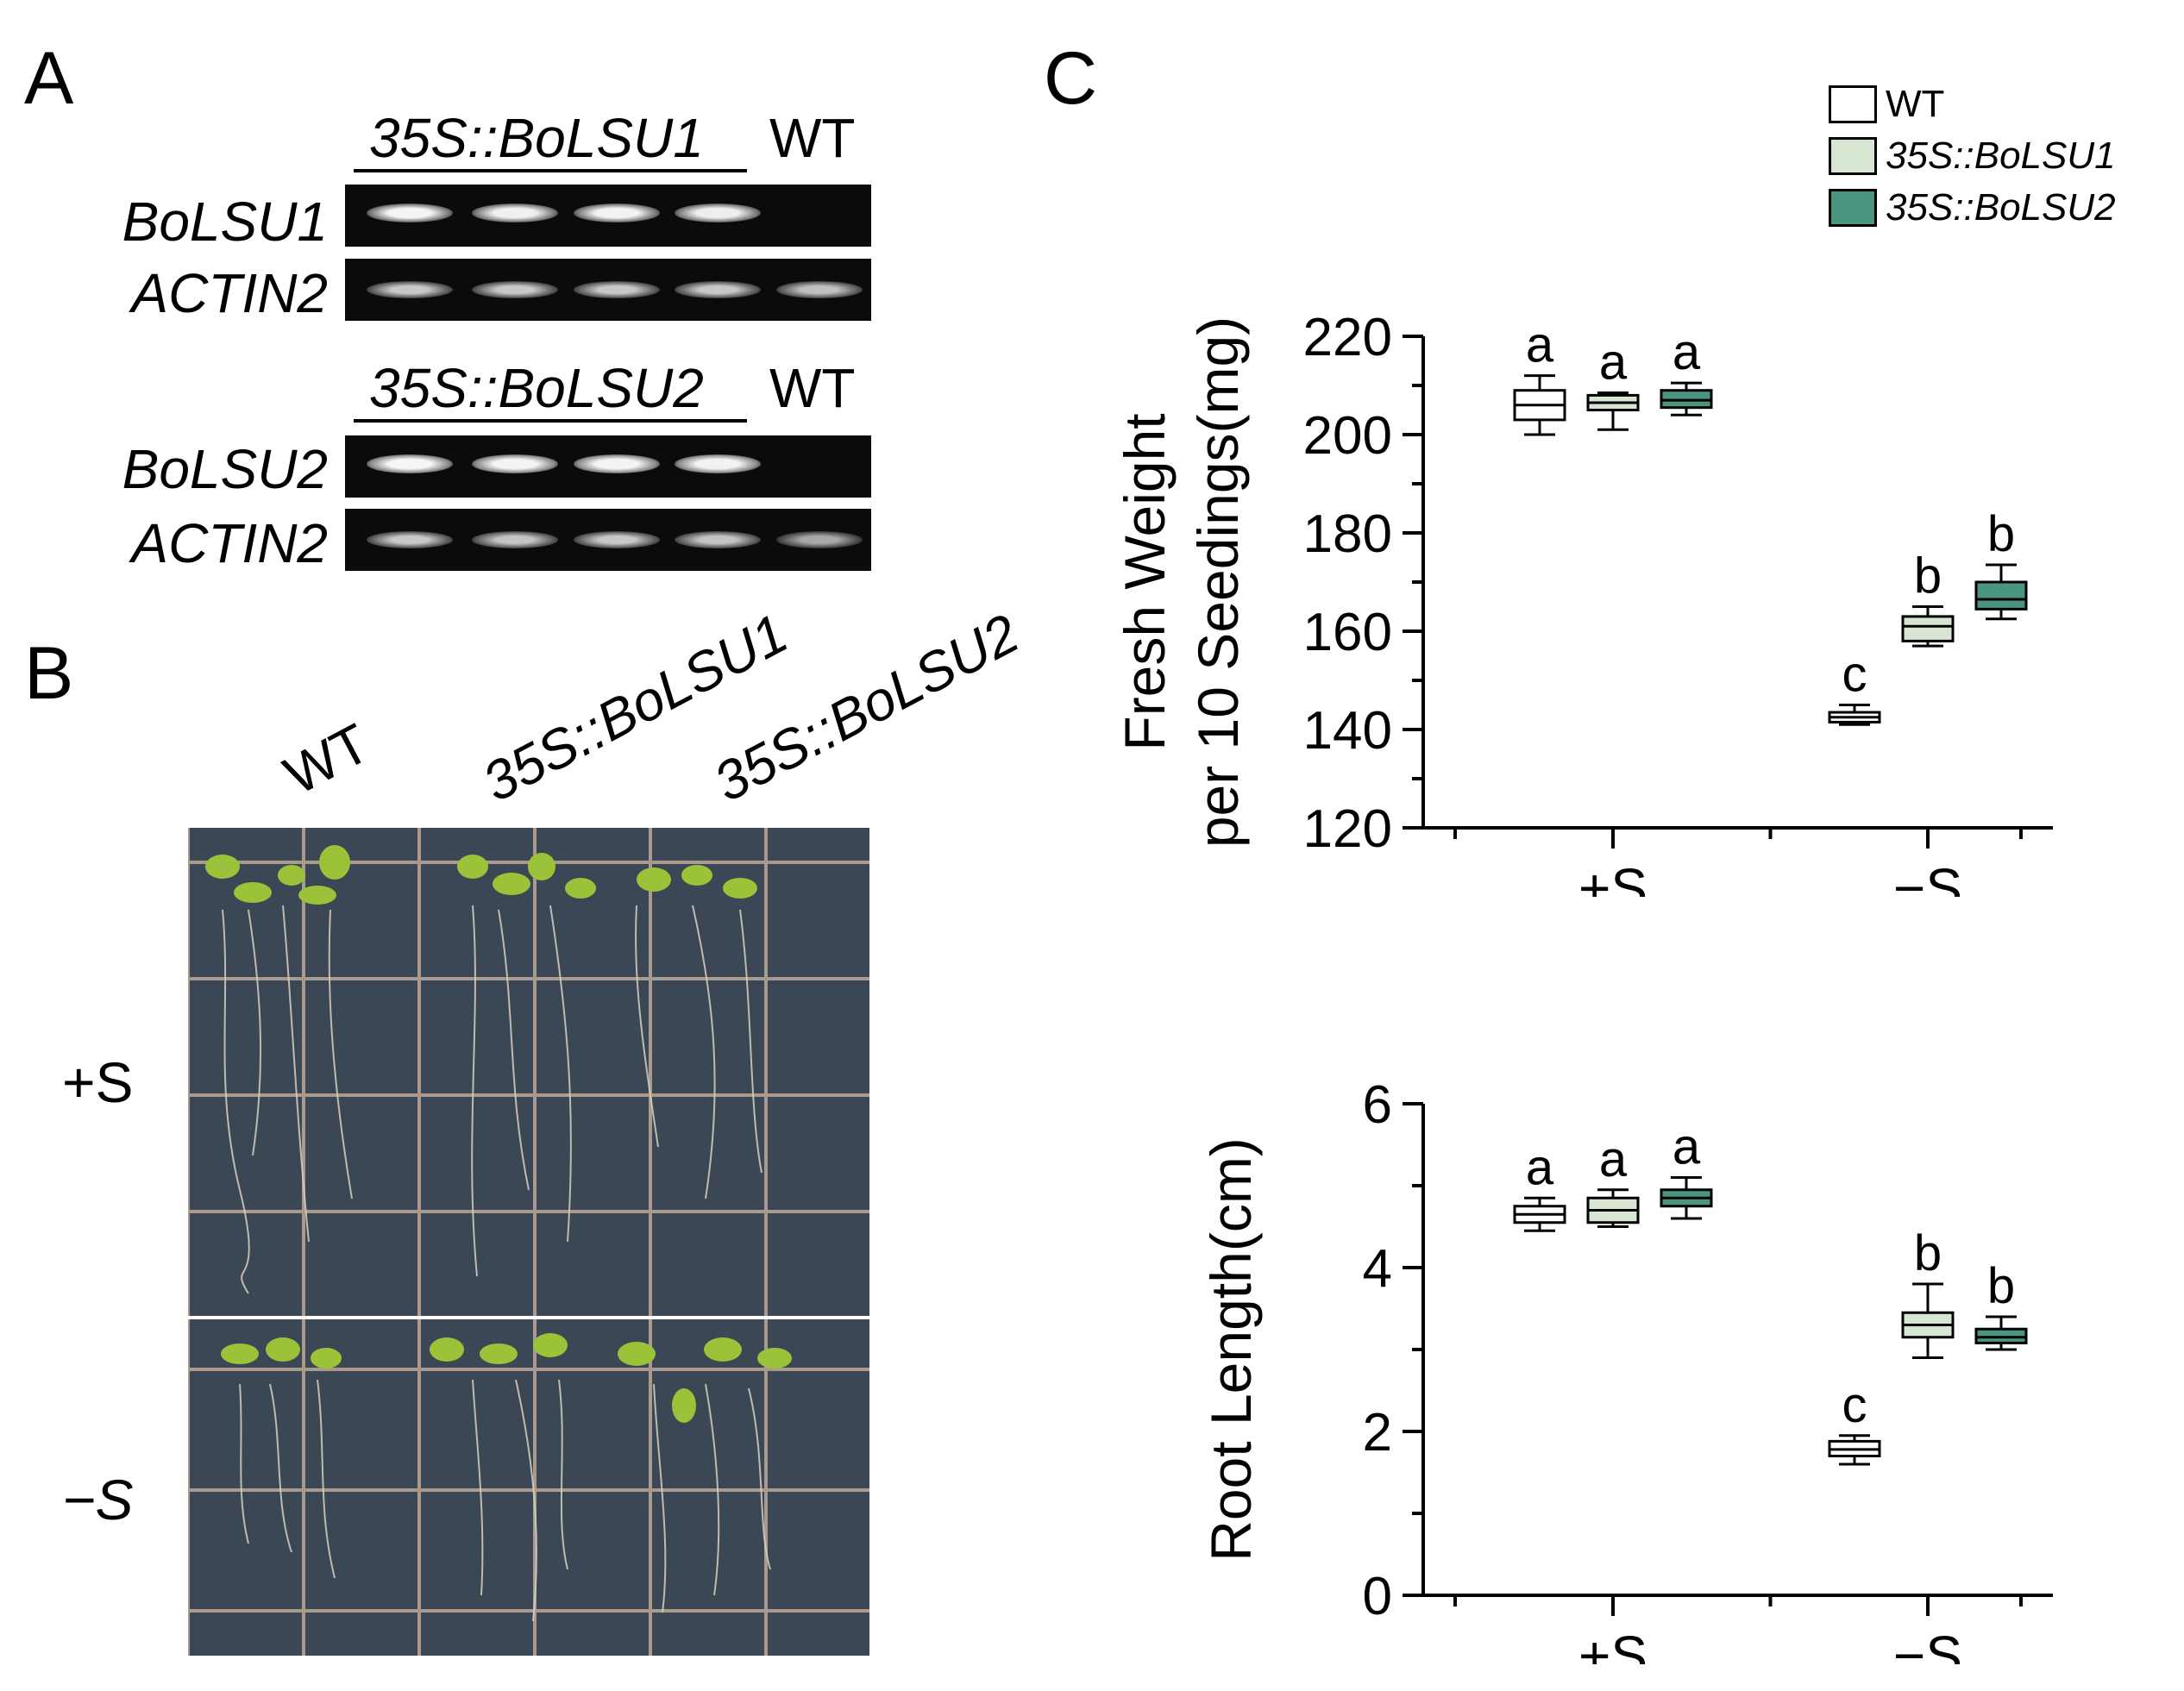 The height and width of the screenshot is (1691, 2184). What do you see at coordinates (1348, 534) in the screenshot?
I see `y-tick-label: 180` at bounding box center [1348, 534].